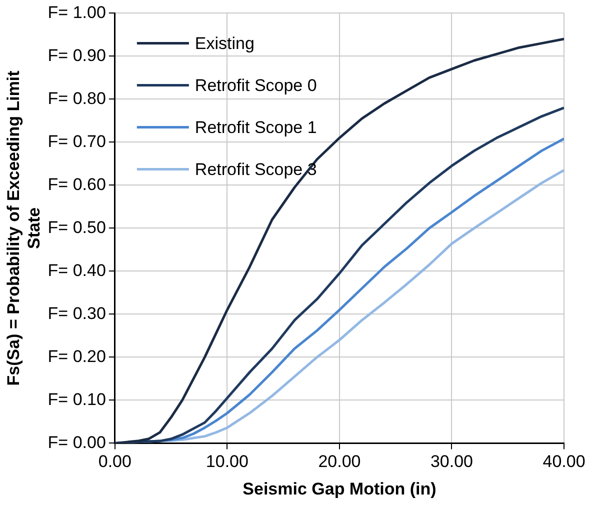 The width and height of the screenshot is (590, 508). I want to click on y-tick-label: F= 0.80, so click(77, 98).